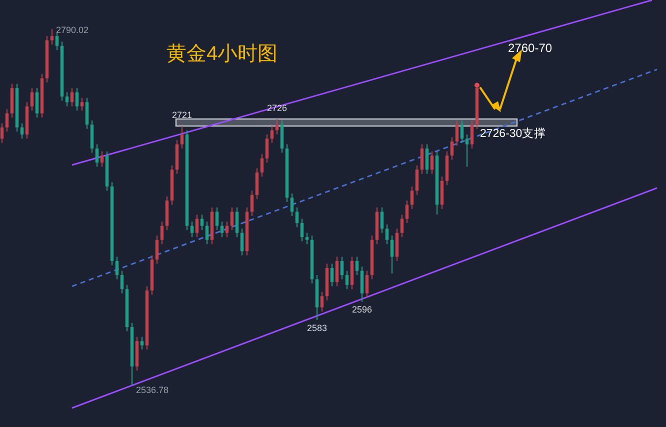 The height and width of the screenshot is (427, 666). I want to click on annotation: 2760-70, so click(530, 48).